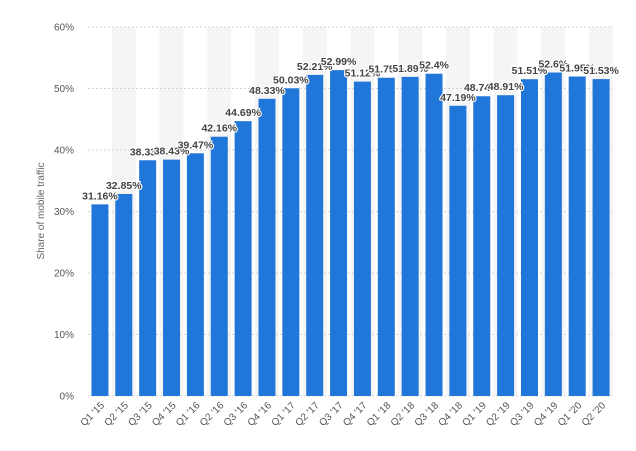 The width and height of the screenshot is (636, 451). What do you see at coordinates (403, 414) in the screenshot?
I see `x-tick-label: Q2 '18` at bounding box center [403, 414].